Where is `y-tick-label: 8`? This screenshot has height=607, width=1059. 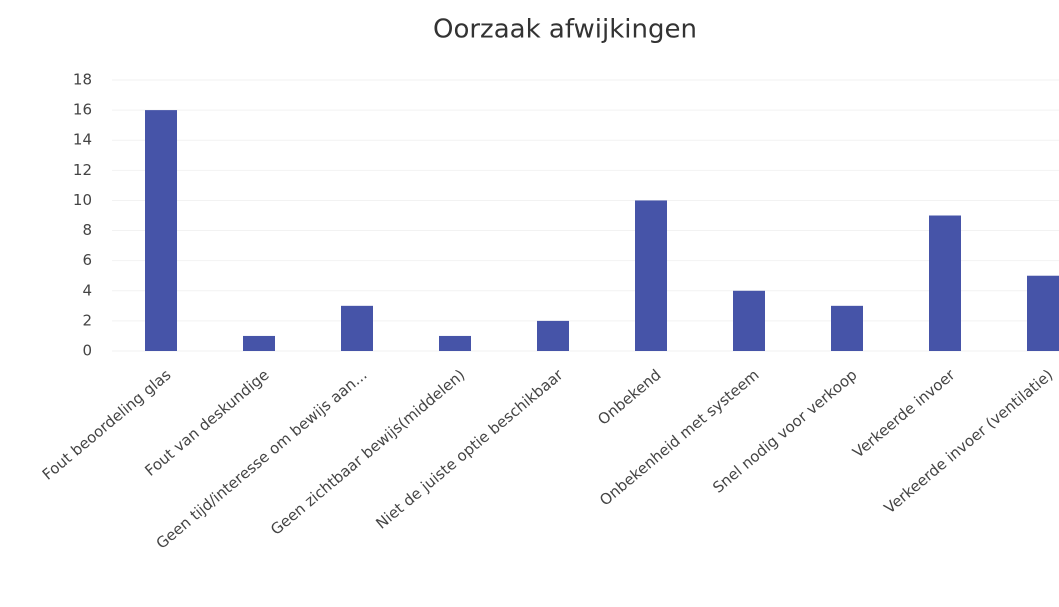 y-tick-label: 8 is located at coordinates (87, 230).